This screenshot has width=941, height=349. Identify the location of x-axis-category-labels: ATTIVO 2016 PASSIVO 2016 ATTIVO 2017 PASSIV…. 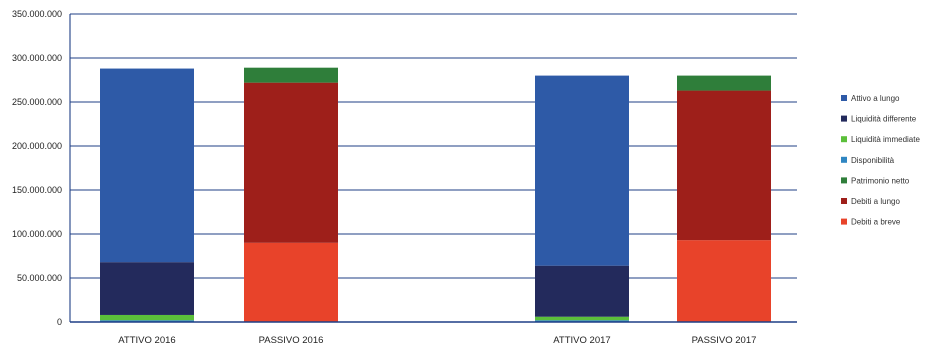
(437, 340).